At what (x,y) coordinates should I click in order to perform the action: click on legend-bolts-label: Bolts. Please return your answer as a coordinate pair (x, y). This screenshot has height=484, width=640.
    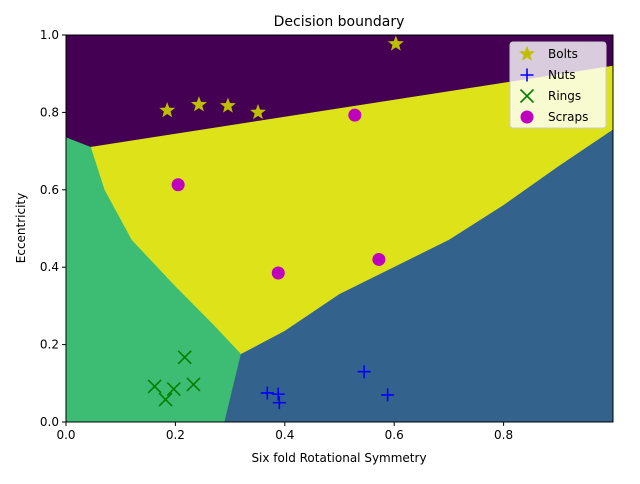
    Looking at the image, I should click on (563, 54).